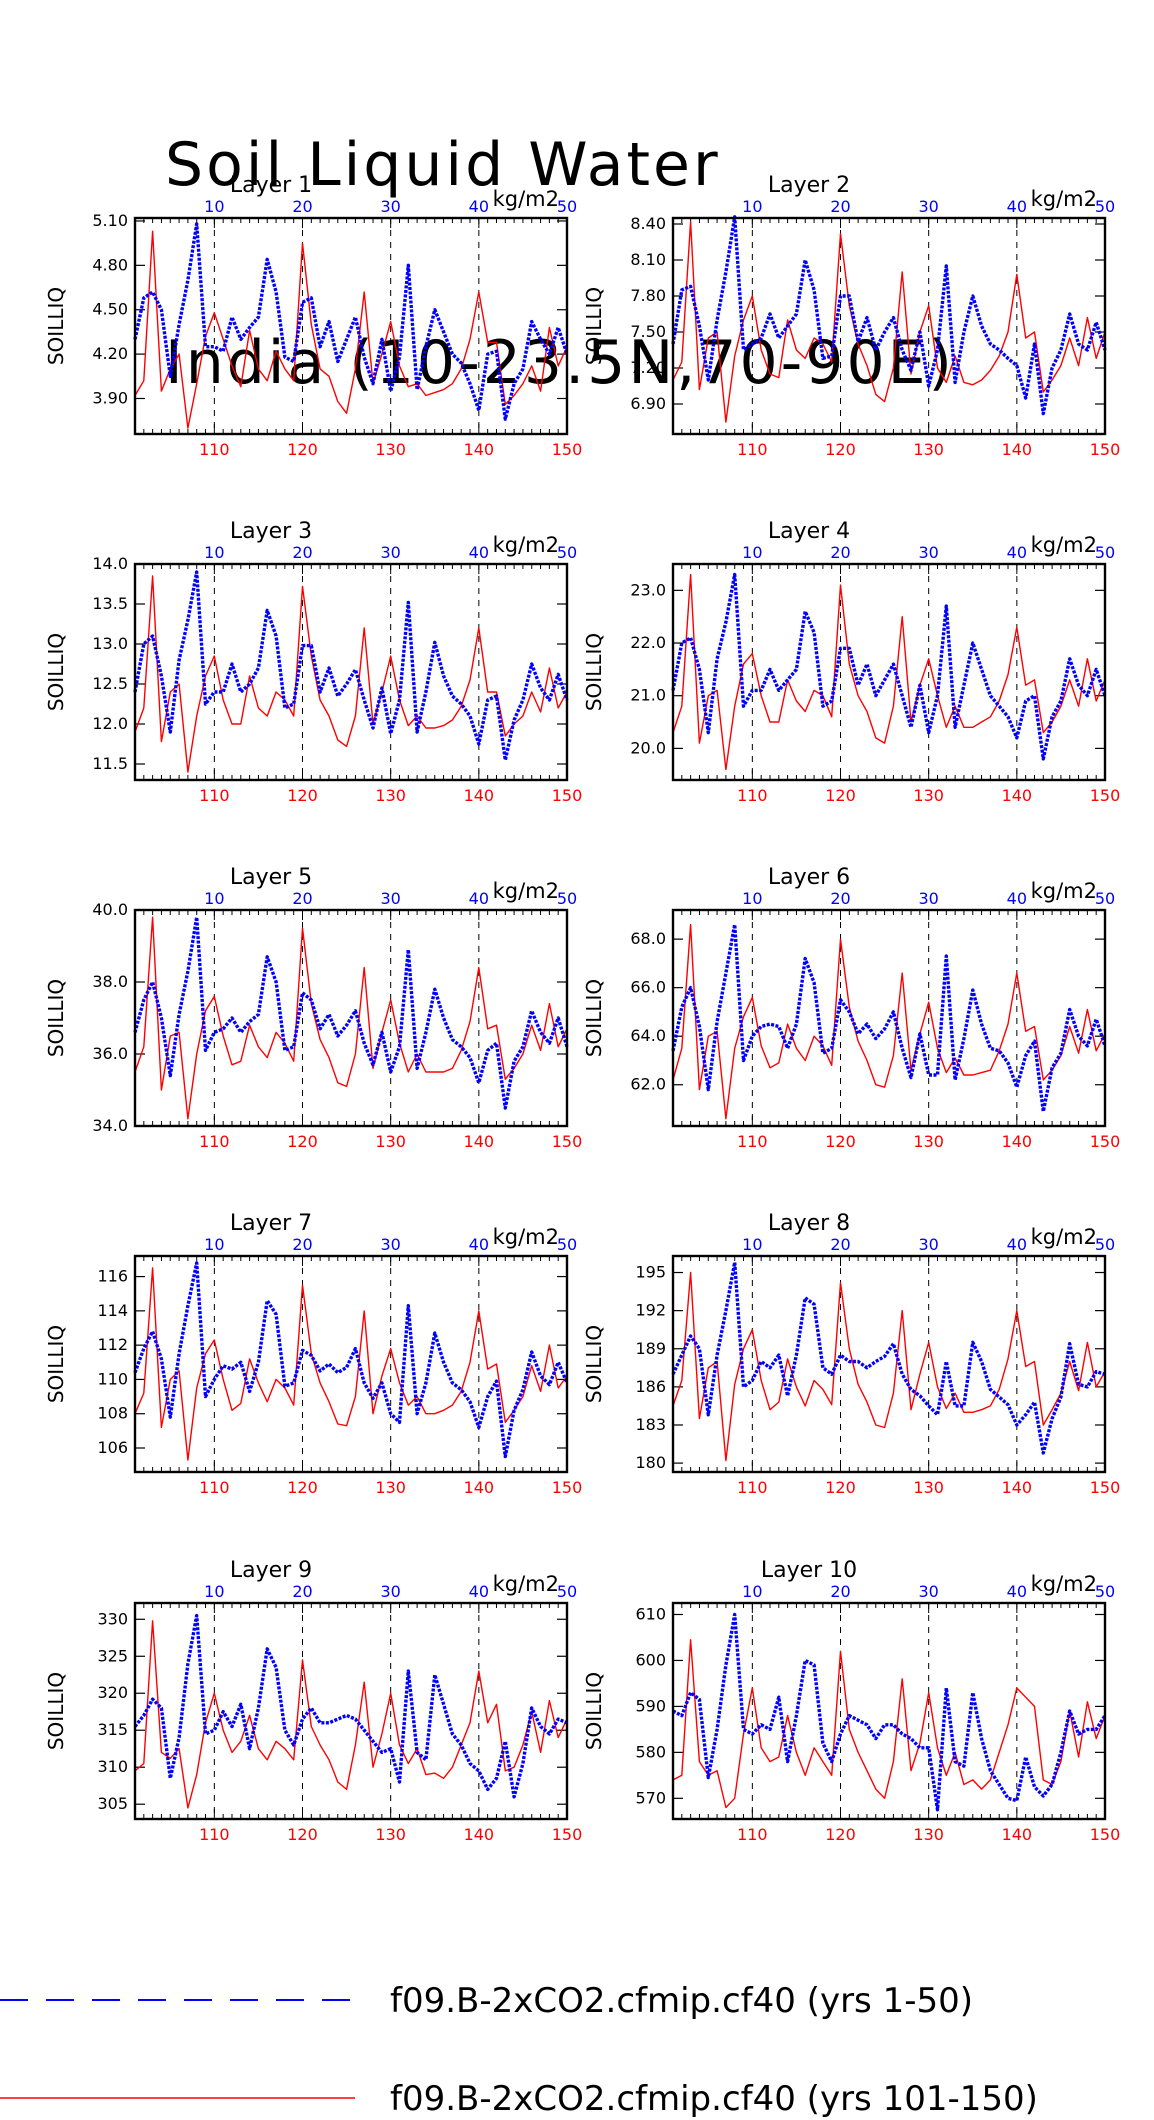  I want to click on y-tick-label: 116, so click(112, 1276).